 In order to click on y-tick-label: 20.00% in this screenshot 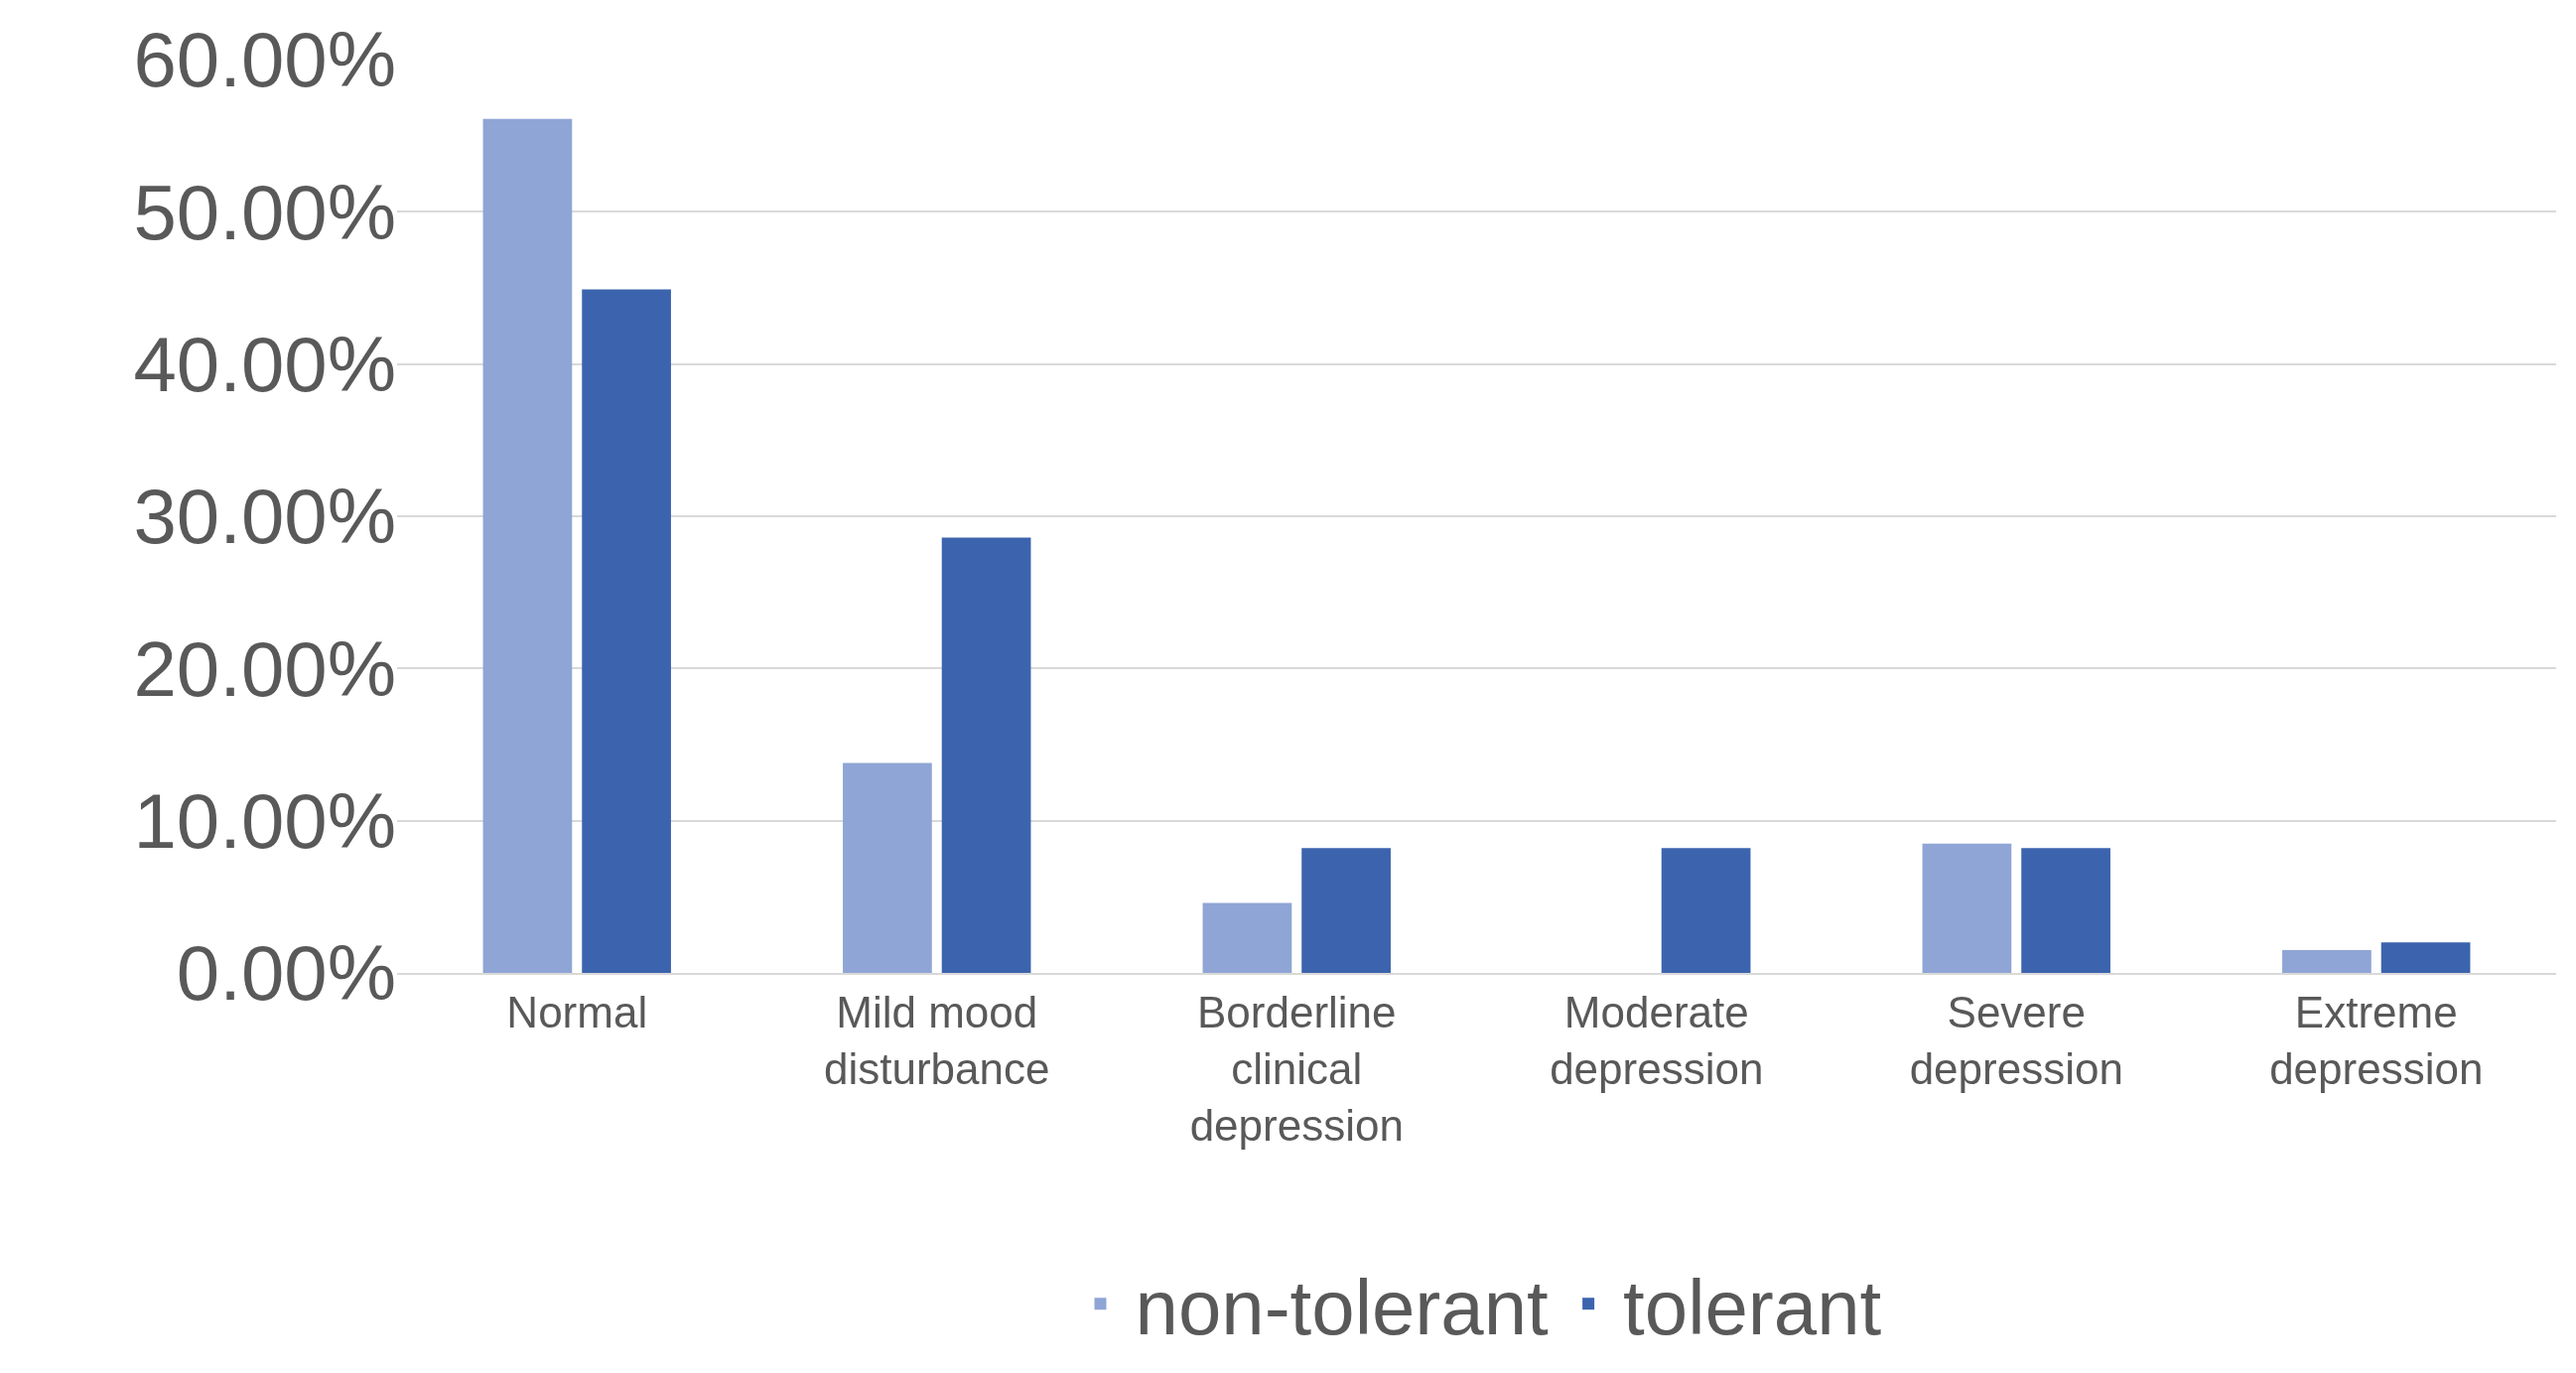, I will do `click(264, 668)`.